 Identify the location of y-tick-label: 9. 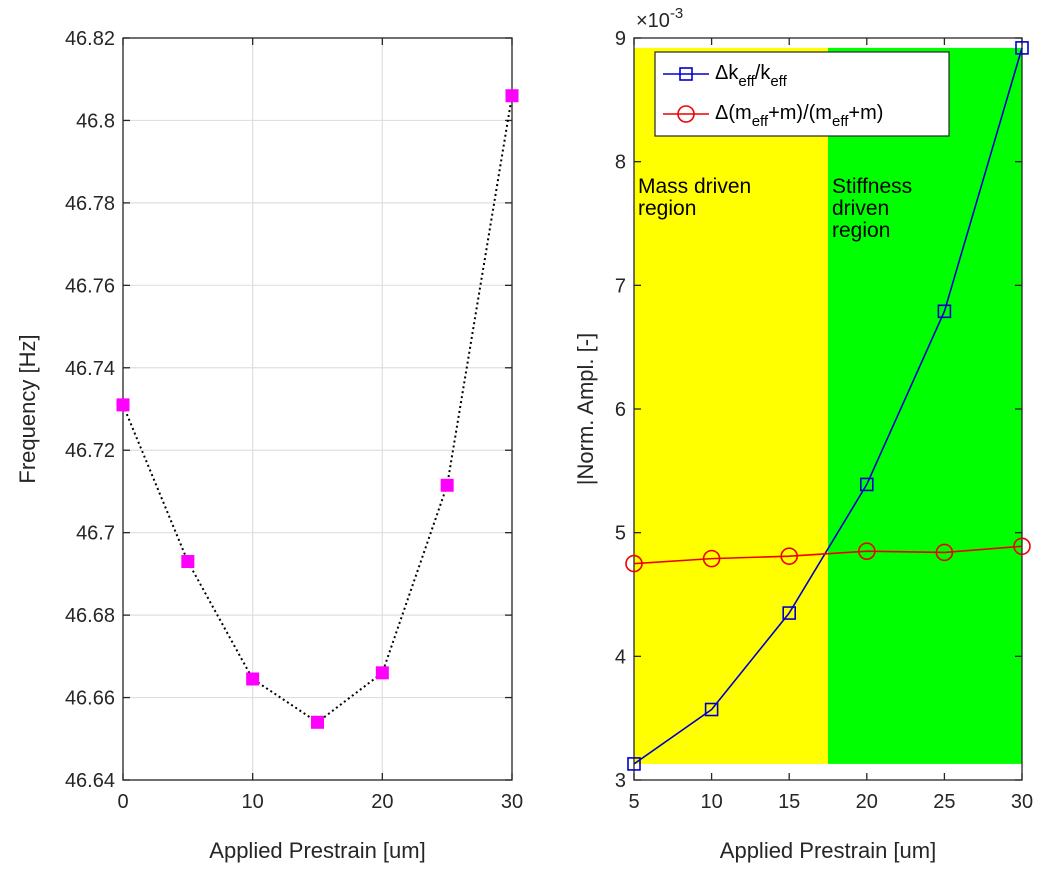
(620, 39).